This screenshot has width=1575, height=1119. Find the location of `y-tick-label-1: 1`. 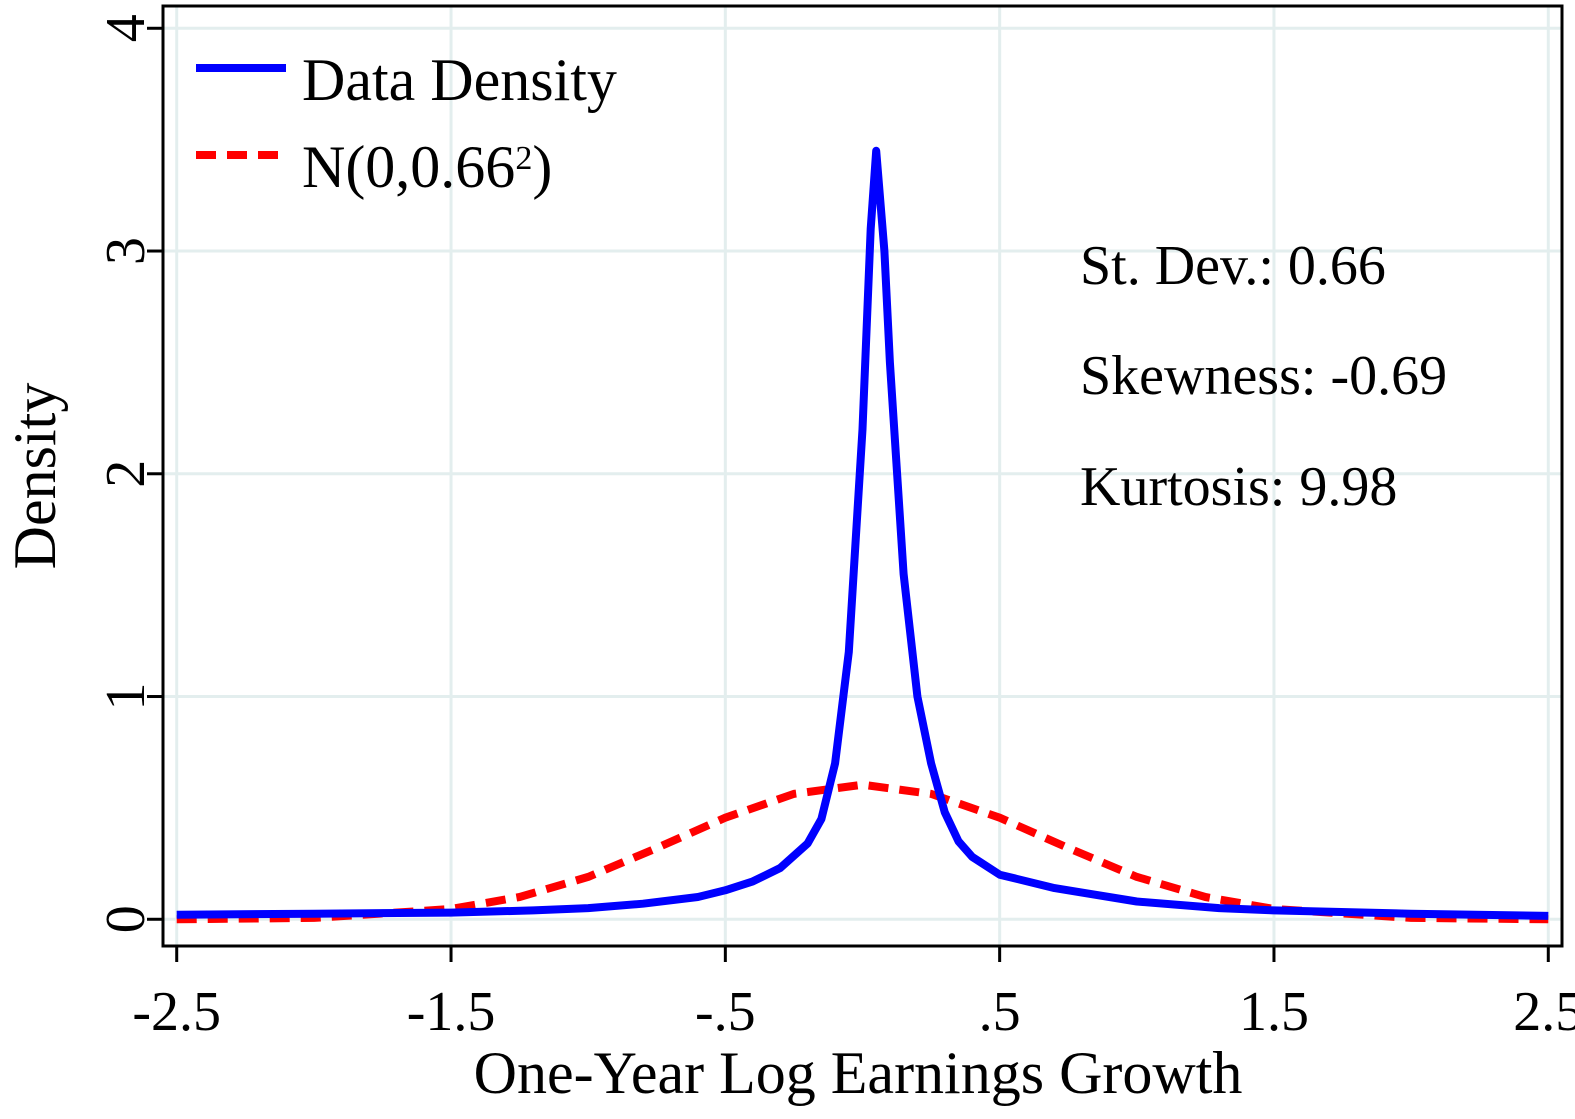

y-tick-label-1: 1 is located at coordinates (126, 697).